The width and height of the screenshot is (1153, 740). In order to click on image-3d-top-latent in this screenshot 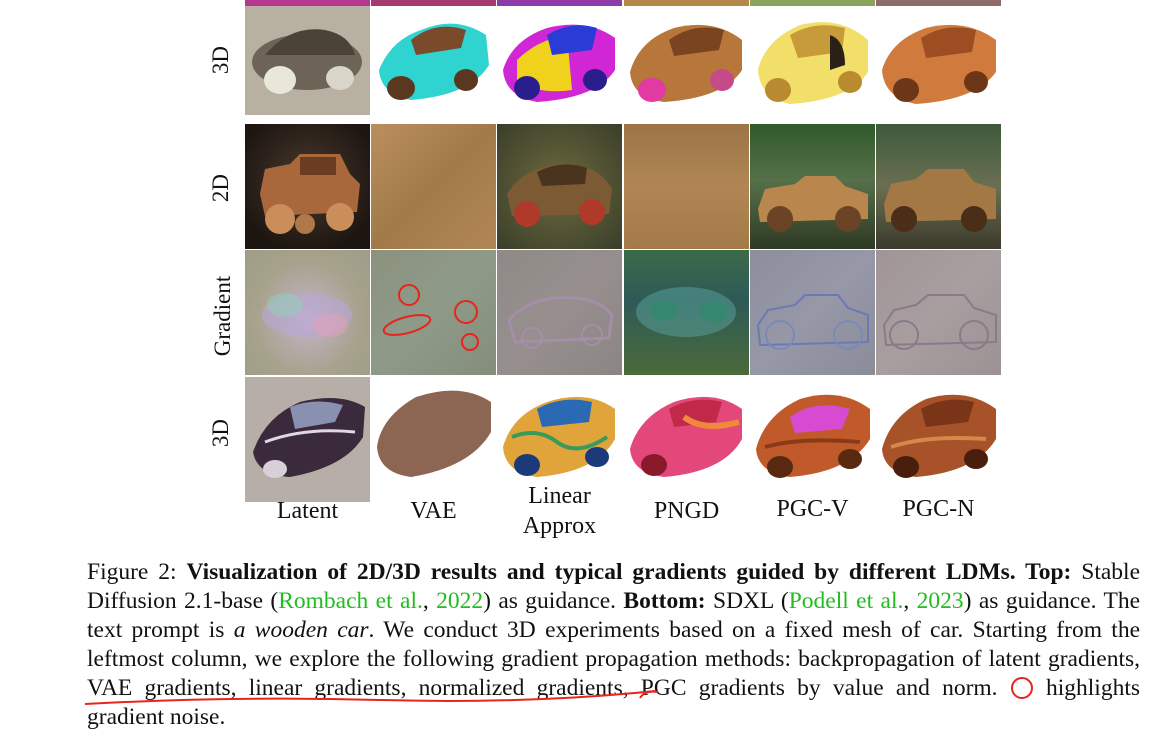, I will do `click(307, 57)`.